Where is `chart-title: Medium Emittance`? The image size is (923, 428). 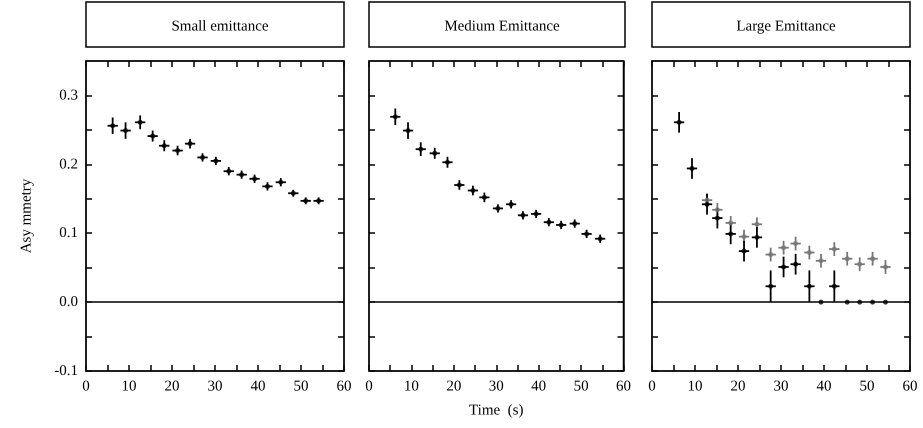
chart-title: Medium Emittance is located at coordinates (502, 26).